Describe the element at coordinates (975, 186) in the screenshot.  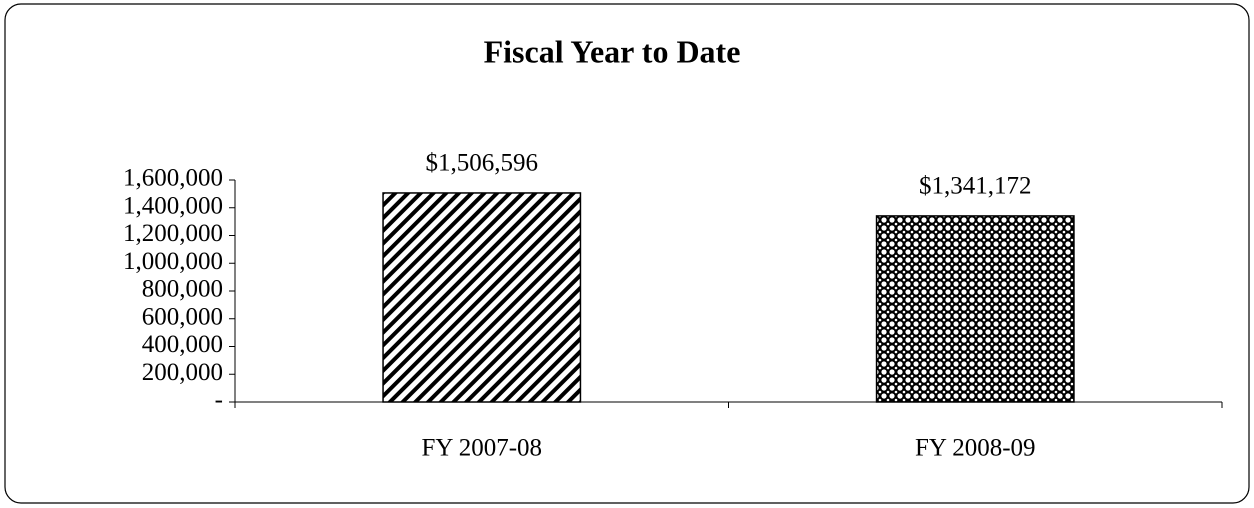
I see `data-label: $1,341,172` at that location.